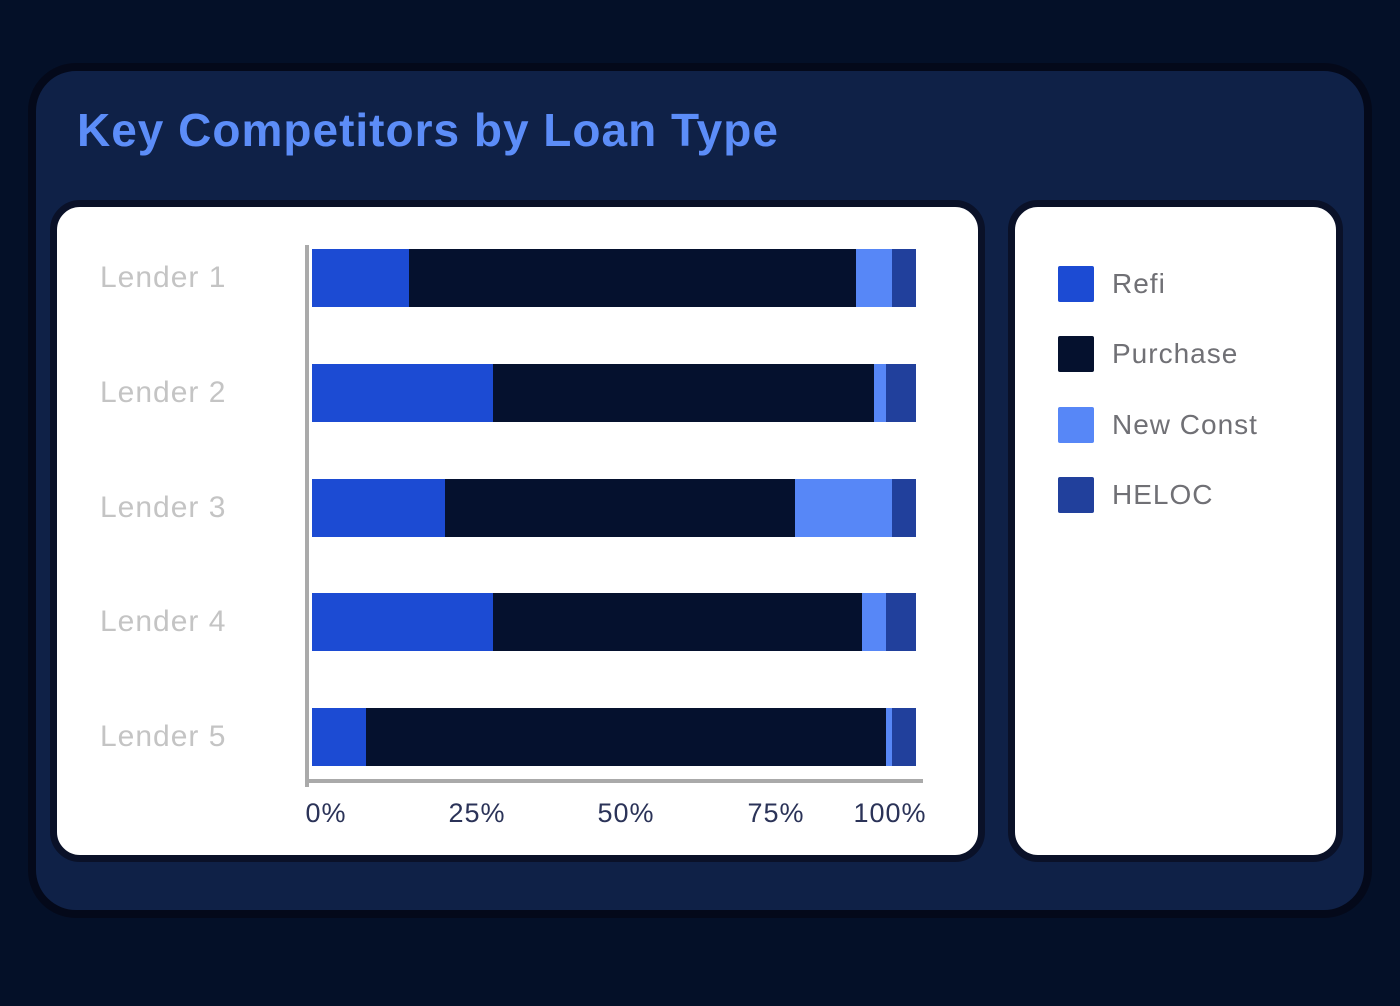  What do you see at coordinates (428, 130) in the screenshot?
I see `page-title: Key Competitors by Loan Type` at bounding box center [428, 130].